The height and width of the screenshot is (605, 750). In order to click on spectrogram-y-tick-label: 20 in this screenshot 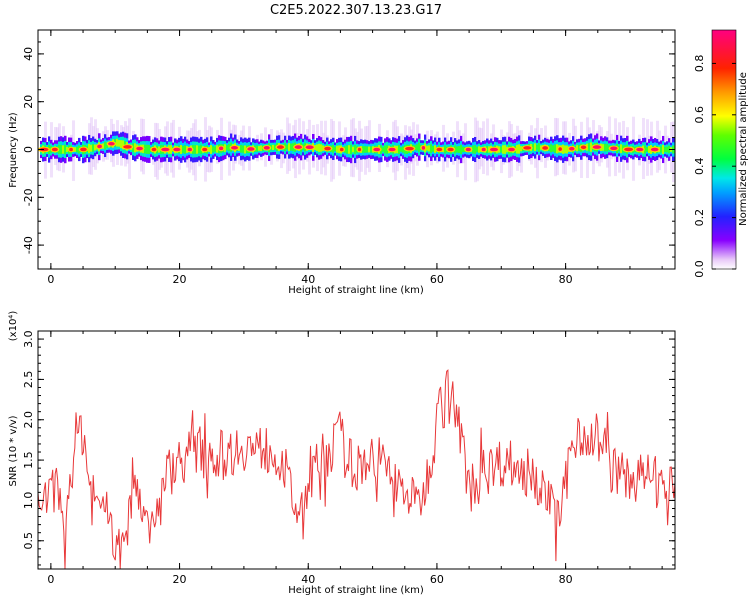, I will do `click(28, 102)`.